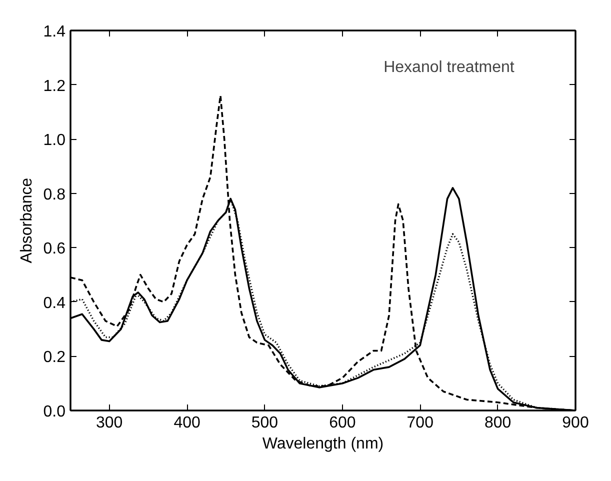 The image size is (611, 481). Describe the element at coordinates (420, 423) in the screenshot. I see `x-tick-label: 700` at that location.